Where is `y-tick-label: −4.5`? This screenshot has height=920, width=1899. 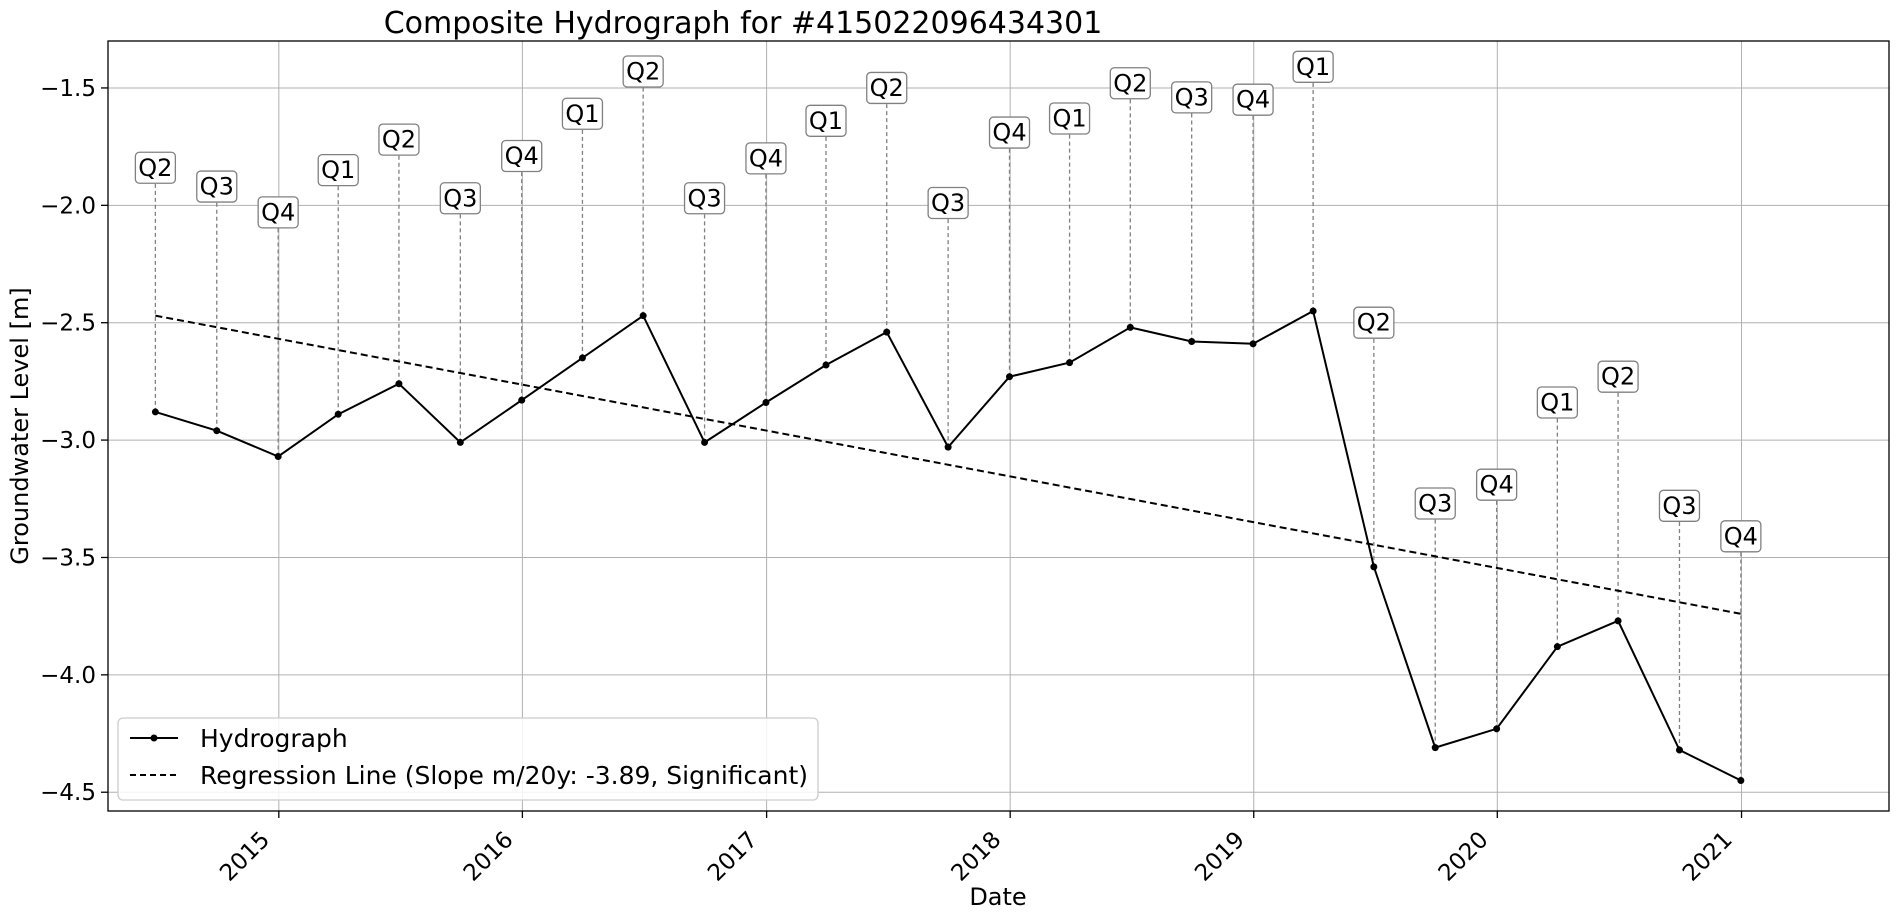
y-tick-label: −4.5 is located at coordinates (68, 793).